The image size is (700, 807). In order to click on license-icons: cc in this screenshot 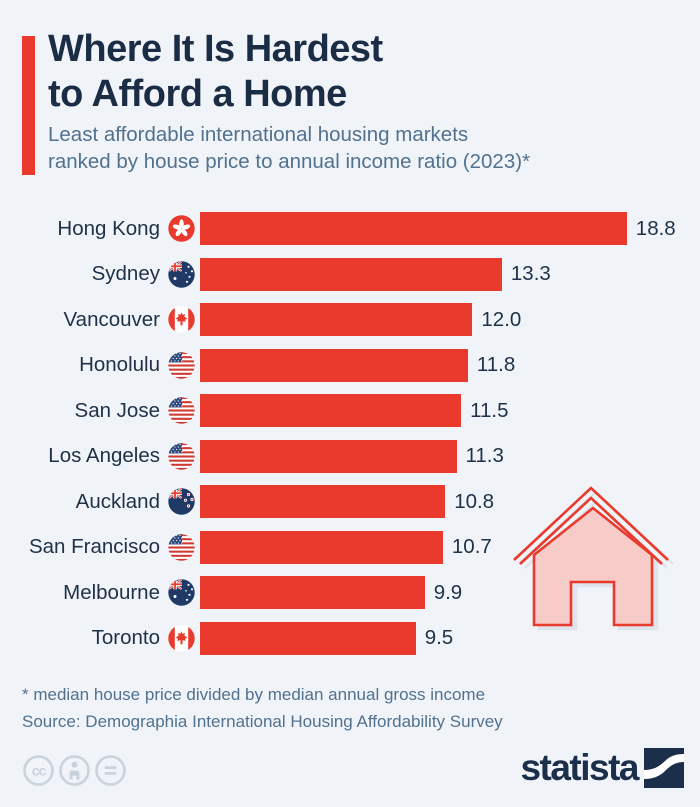, I will do `click(74, 770)`.